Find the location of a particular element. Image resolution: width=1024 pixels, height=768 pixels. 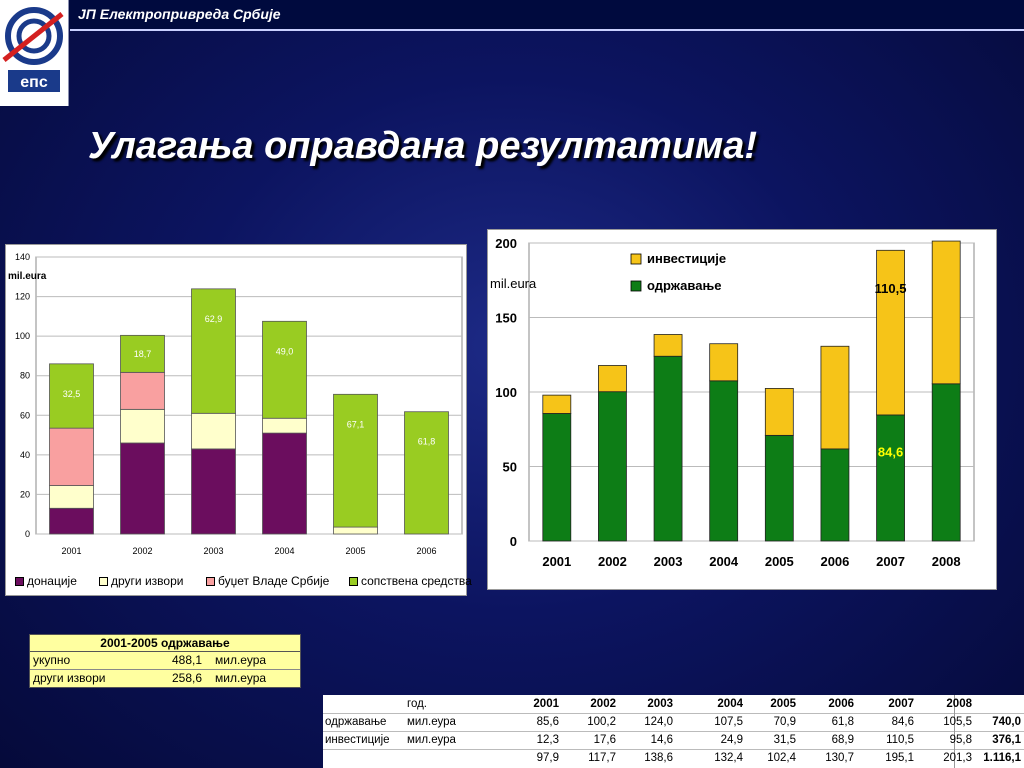

legend-label: инвестиције is located at coordinates (686, 258).